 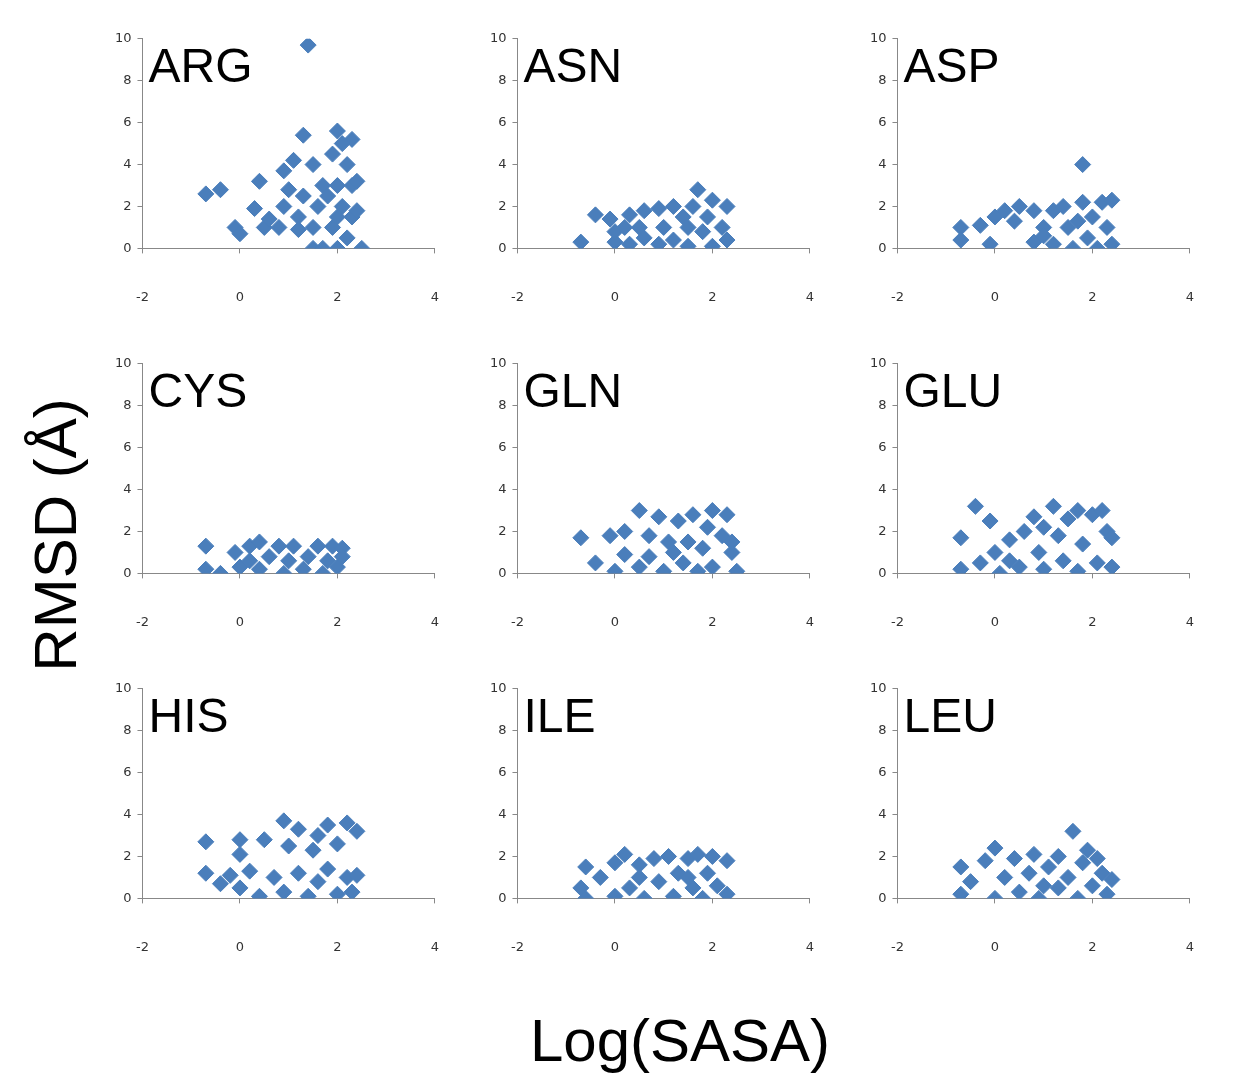 What do you see at coordinates (559, 716) in the screenshot?
I see `chart-title: ILE` at bounding box center [559, 716].